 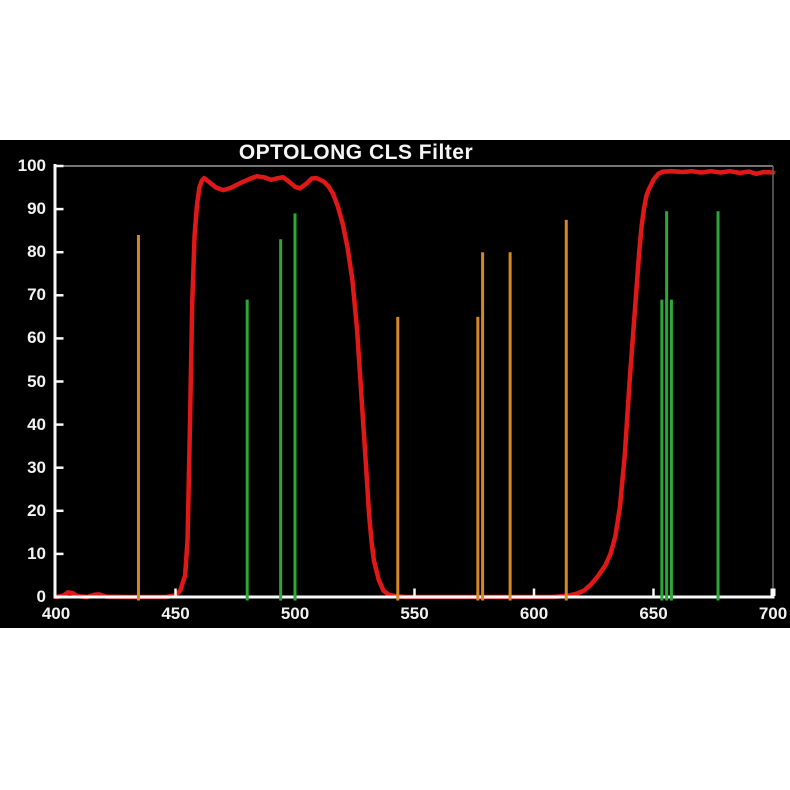 I want to click on y-tick-label: 80, so click(x=36, y=252).